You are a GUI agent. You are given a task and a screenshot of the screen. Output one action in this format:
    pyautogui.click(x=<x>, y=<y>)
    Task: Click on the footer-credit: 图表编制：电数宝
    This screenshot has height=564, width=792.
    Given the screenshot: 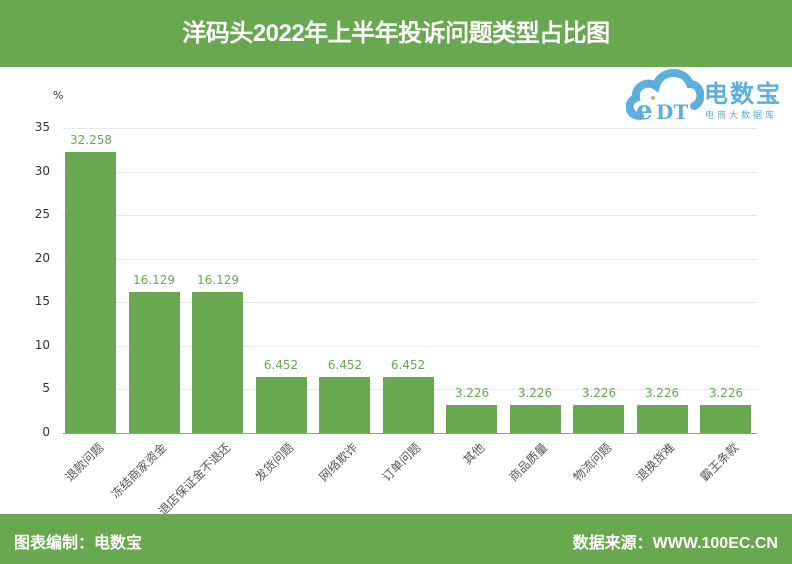 What is the action you would take?
    pyautogui.click(x=78, y=543)
    